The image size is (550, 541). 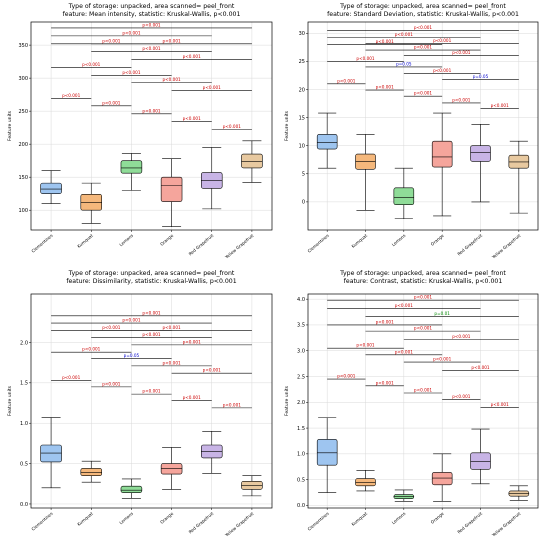 I want to click on y-tick-label: 0.5, so click(x=24, y=464).